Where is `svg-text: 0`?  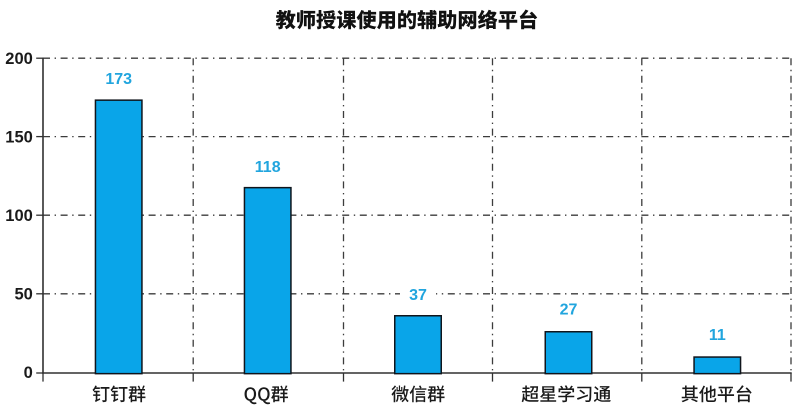
svg-text: 0 is located at coordinates (28, 373).